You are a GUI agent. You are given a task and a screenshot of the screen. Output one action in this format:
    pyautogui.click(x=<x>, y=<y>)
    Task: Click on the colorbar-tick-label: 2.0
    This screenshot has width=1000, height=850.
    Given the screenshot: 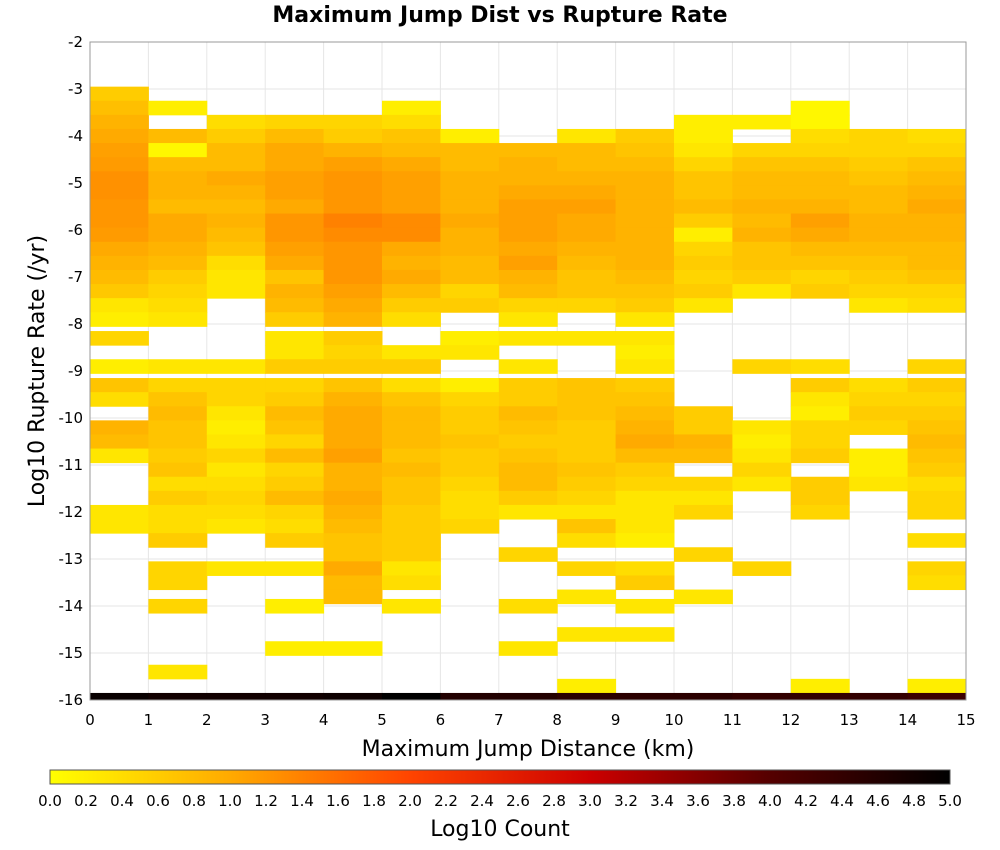 What is the action you would take?
    pyautogui.click(x=410, y=801)
    